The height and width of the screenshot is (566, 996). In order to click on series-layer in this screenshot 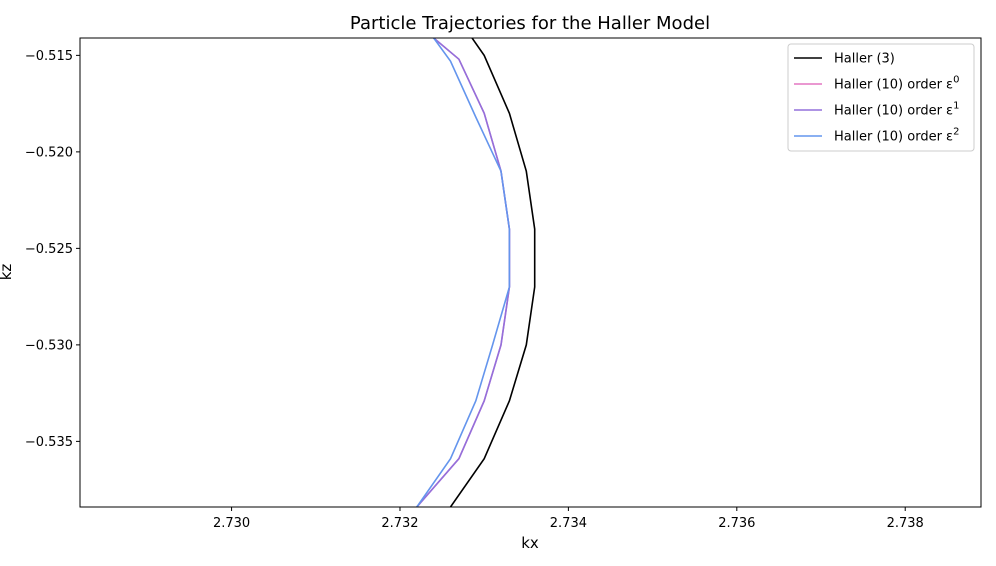, I will do `click(476, 272)`.